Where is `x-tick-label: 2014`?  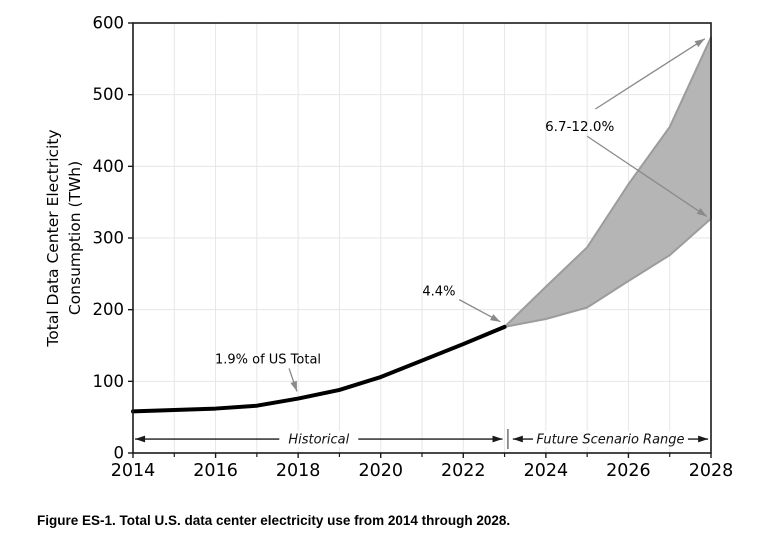
x-tick-label: 2014 is located at coordinates (133, 471).